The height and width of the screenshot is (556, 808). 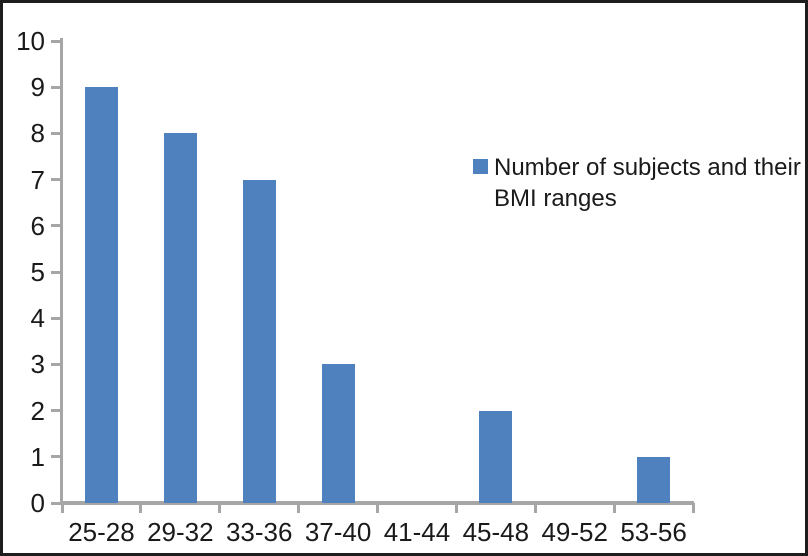 I want to click on y-axis-tick-label: 1, so click(x=37, y=456).